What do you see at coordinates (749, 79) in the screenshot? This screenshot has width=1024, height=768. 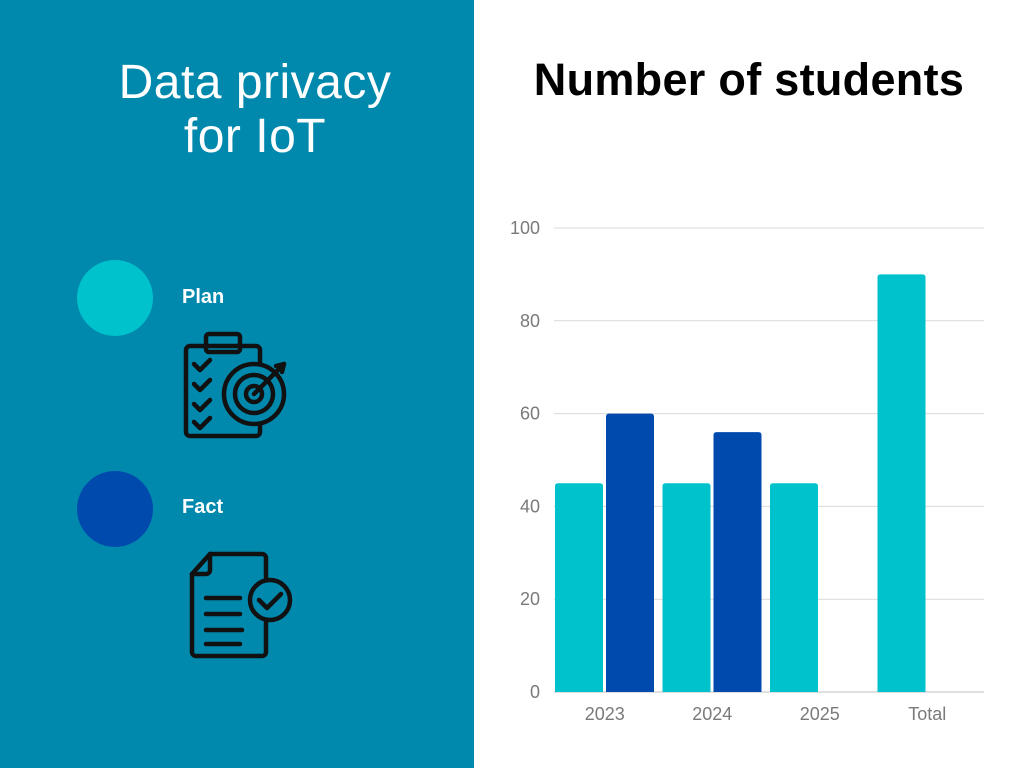 I see `chart-title: Number of students` at bounding box center [749, 79].